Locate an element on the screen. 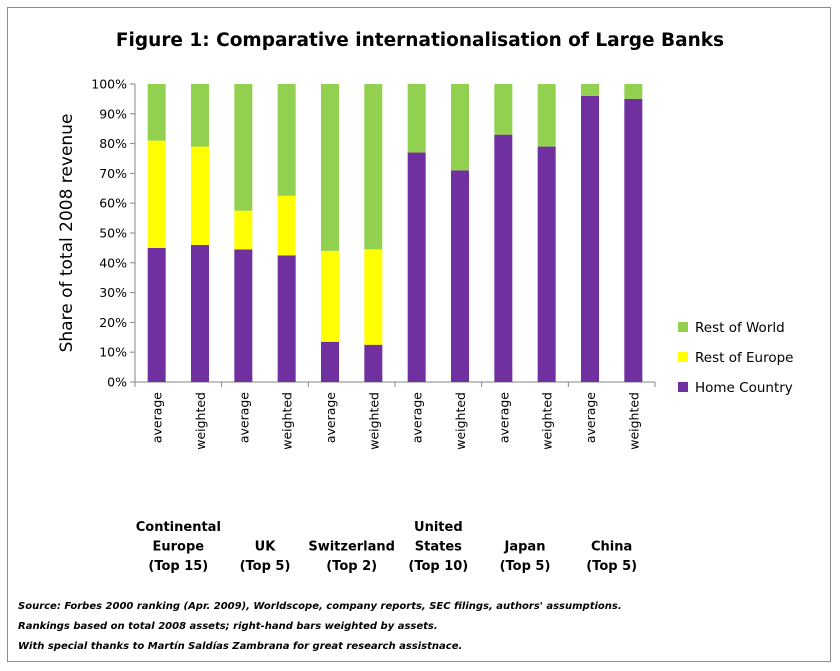 This screenshot has width=840, height=671. y-tick-label: 50% is located at coordinates (113, 233).